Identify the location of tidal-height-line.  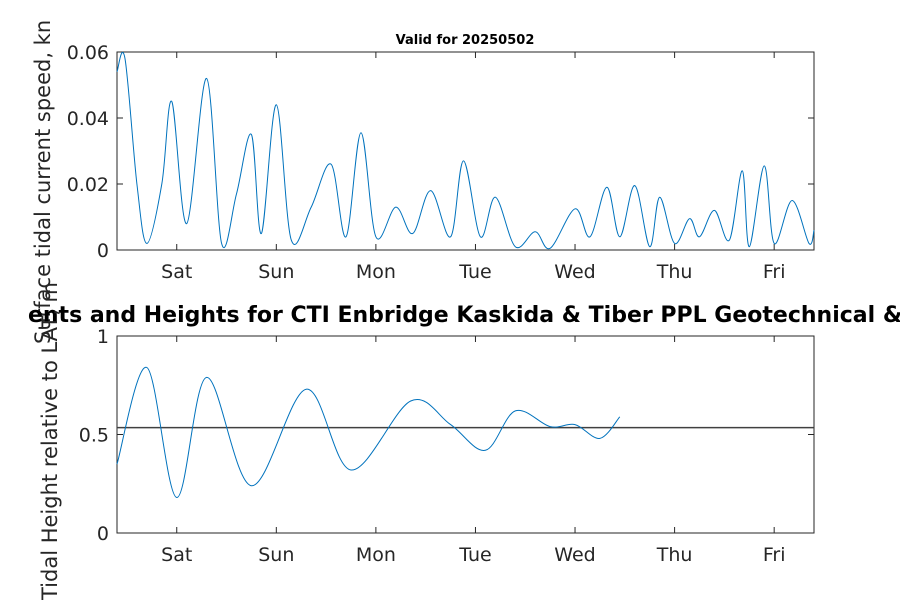
(368, 432).